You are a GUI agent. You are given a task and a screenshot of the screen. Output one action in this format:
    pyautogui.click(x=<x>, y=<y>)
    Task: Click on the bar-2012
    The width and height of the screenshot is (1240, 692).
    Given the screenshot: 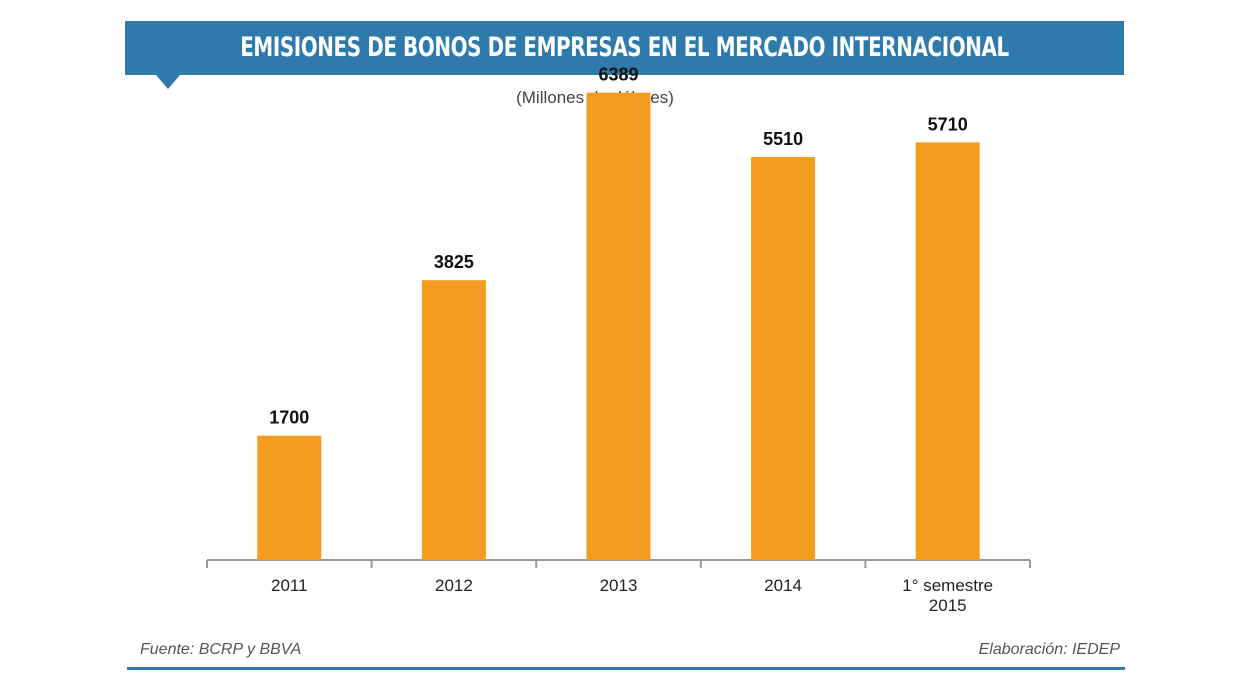 What is the action you would take?
    pyautogui.click(x=453, y=420)
    